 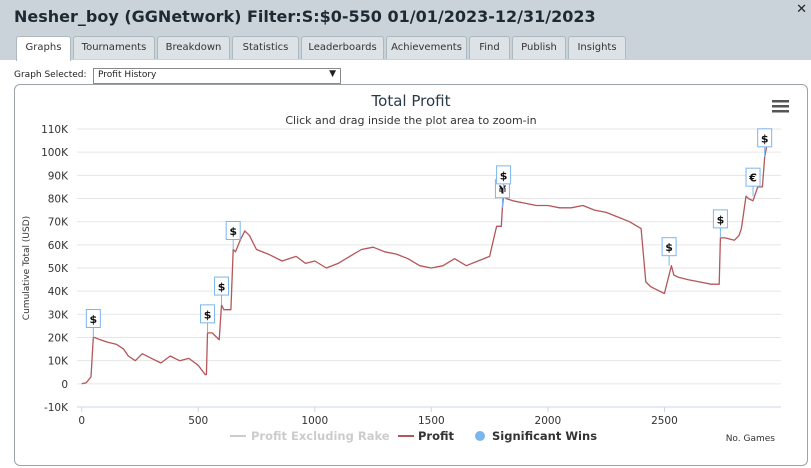 I want to click on tab-insights: Insights, so click(x=597, y=47).